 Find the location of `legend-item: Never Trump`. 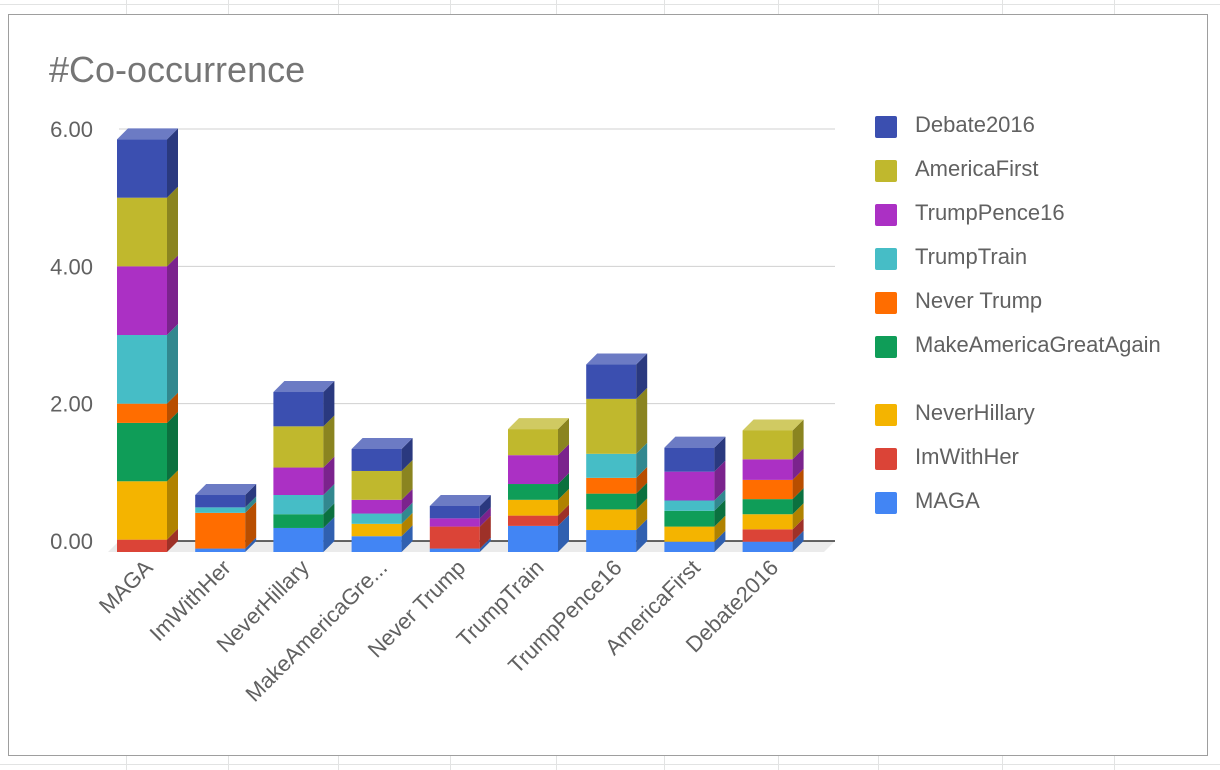

legend-item: Never Trump is located at coordinates (1025, 301).